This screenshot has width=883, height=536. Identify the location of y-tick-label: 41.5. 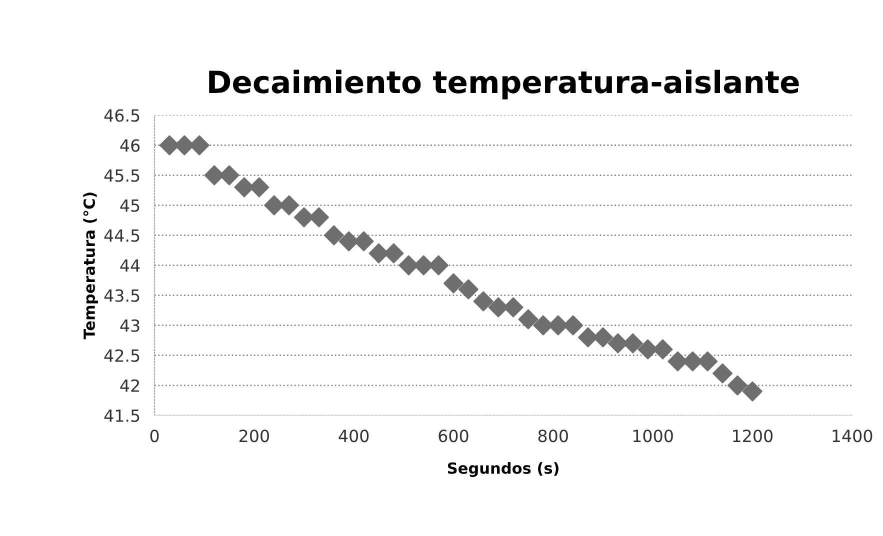
(122, 416).